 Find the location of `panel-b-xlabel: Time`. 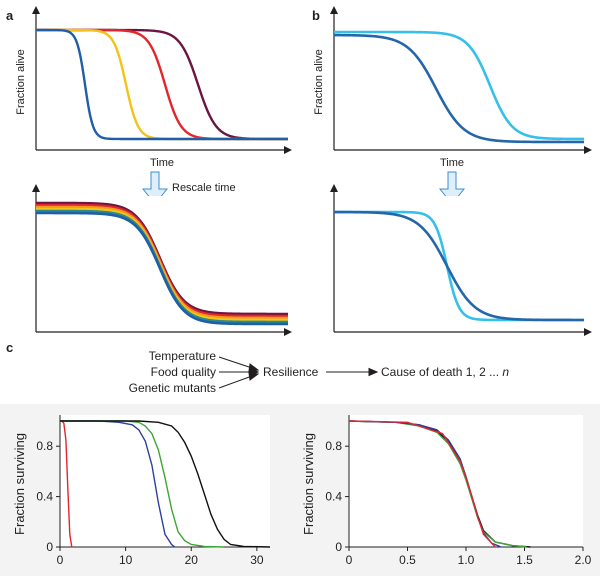

panel-b-xlabel: Time is located at coordinates (452, 163).